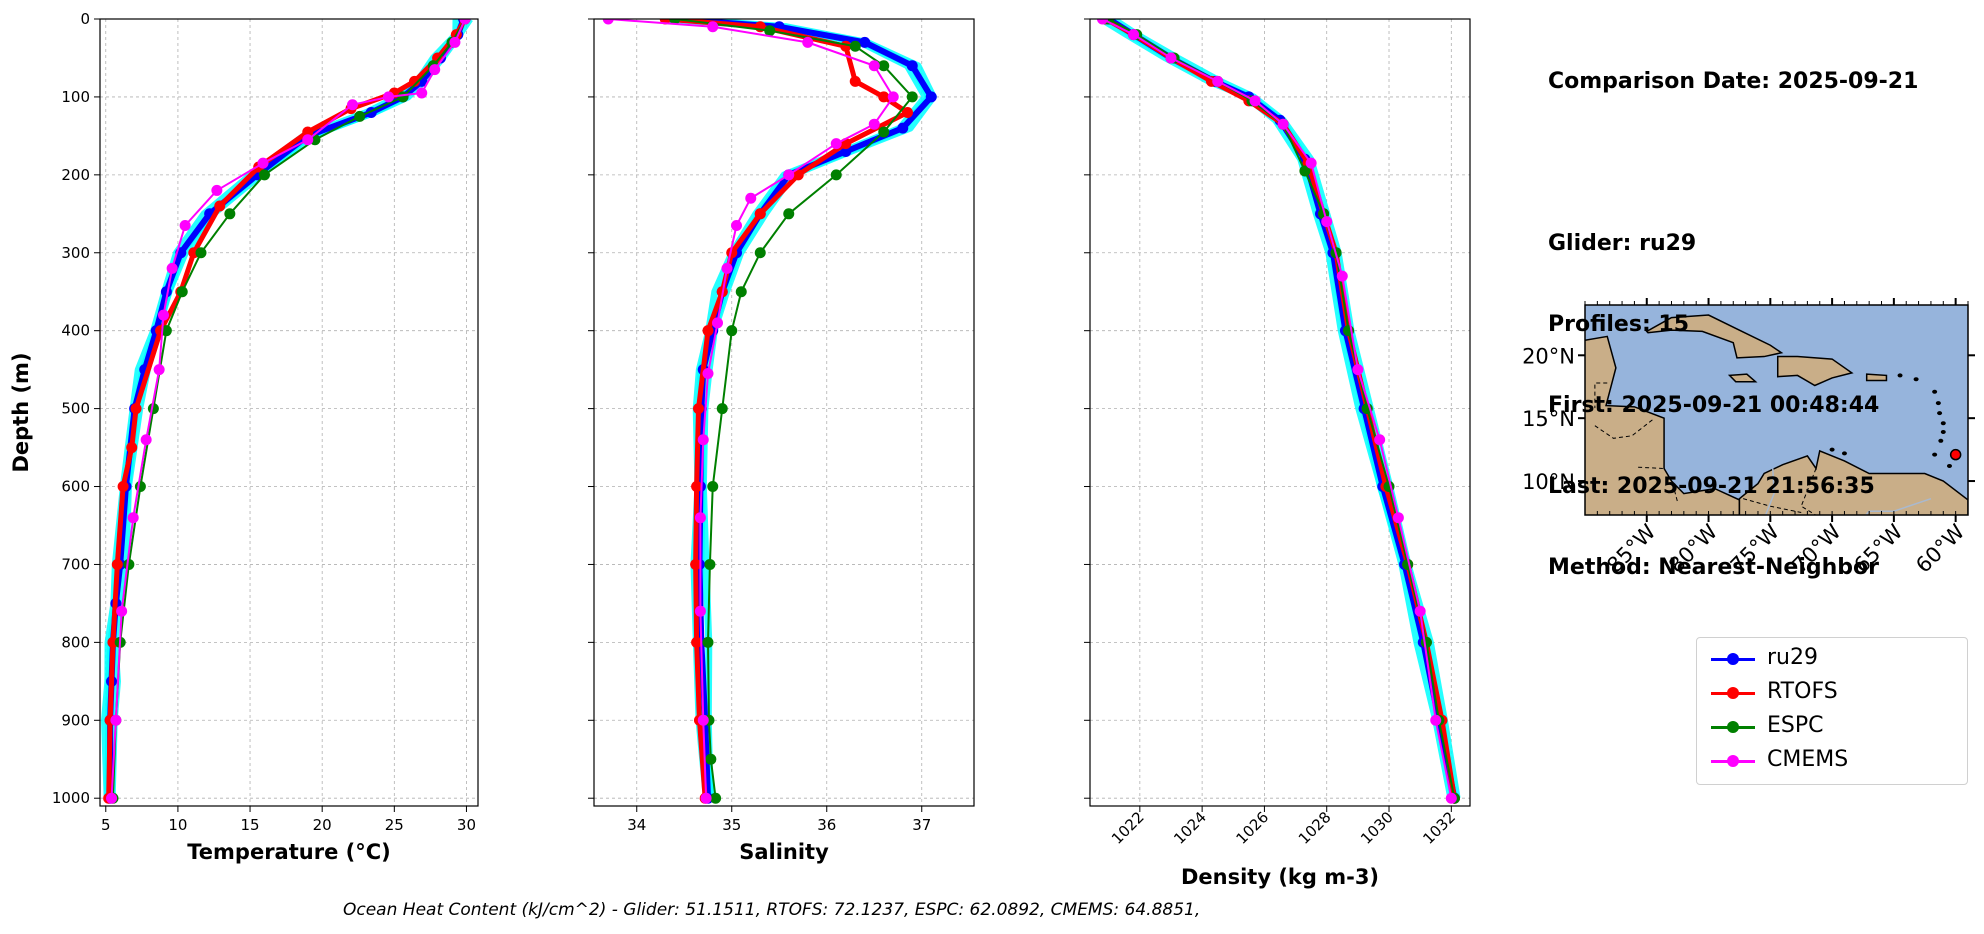 This screenshot has width=1984, height=934. What do you see at coordinates (394, 825) in the screenshot?
I see `x-tick-label: 25` at bounding box center [394, 825].